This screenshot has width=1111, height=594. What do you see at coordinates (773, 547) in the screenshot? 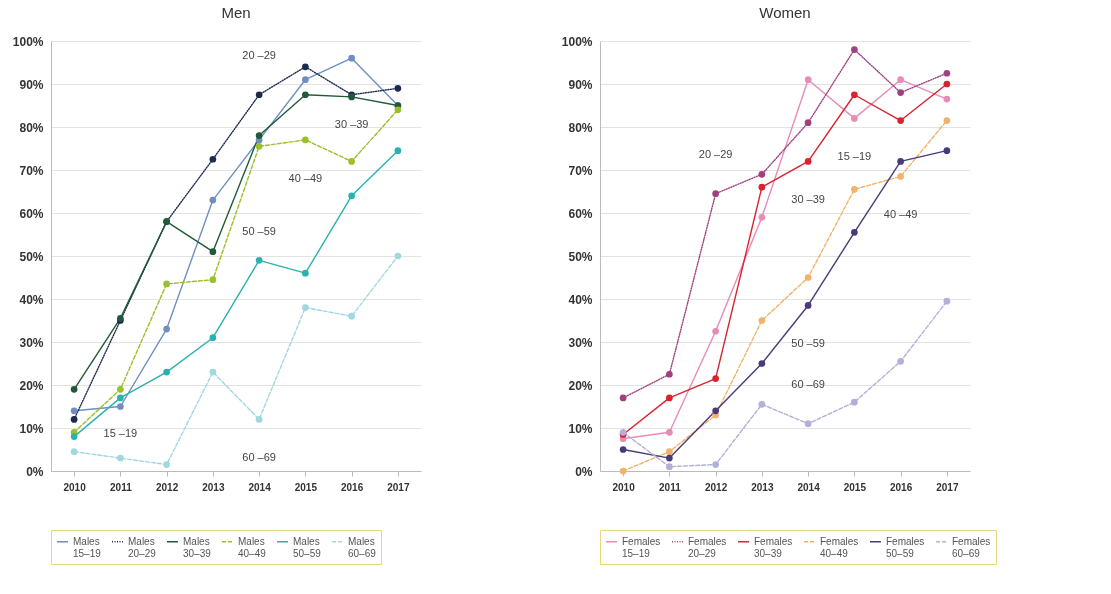
I see `legend-label: Females 30–39` at bounding box center [773, 547].